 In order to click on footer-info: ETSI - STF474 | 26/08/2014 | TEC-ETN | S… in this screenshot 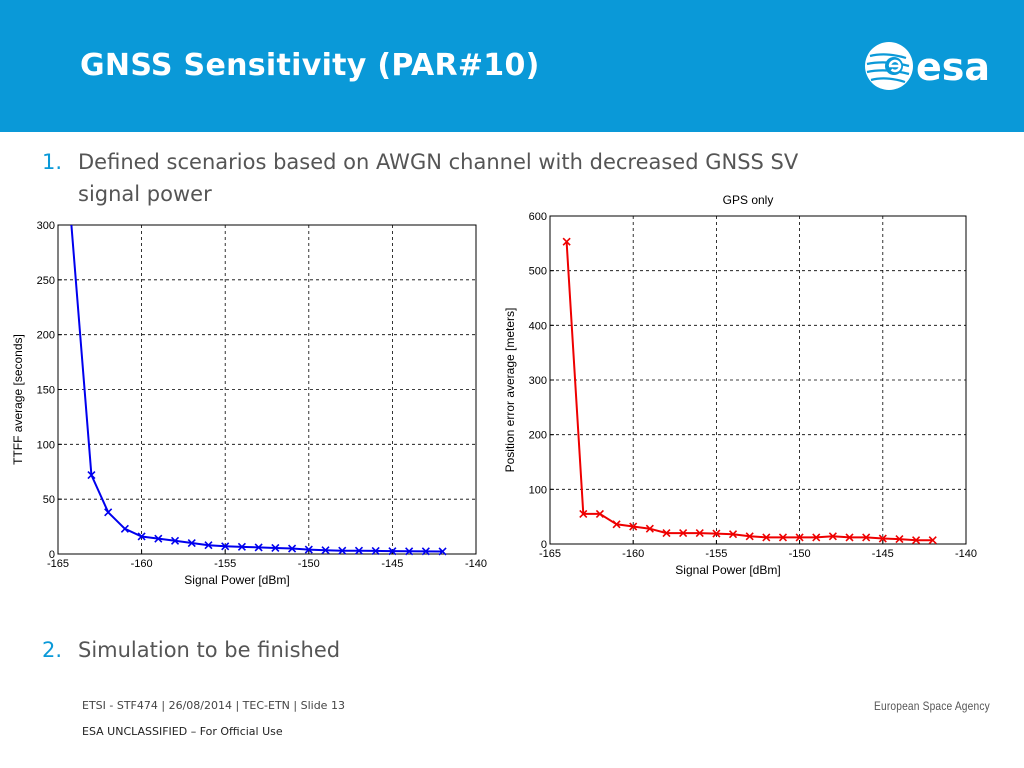, I will do `click(213, 705)`.